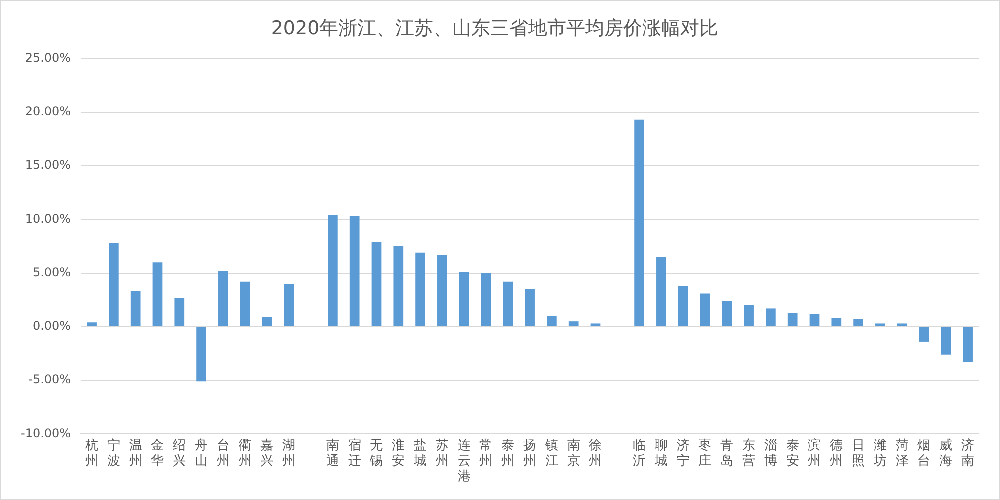 This screenshot has width=1000, height=500. I want to click on x-tick-label: 淮安, so click(399, 453).